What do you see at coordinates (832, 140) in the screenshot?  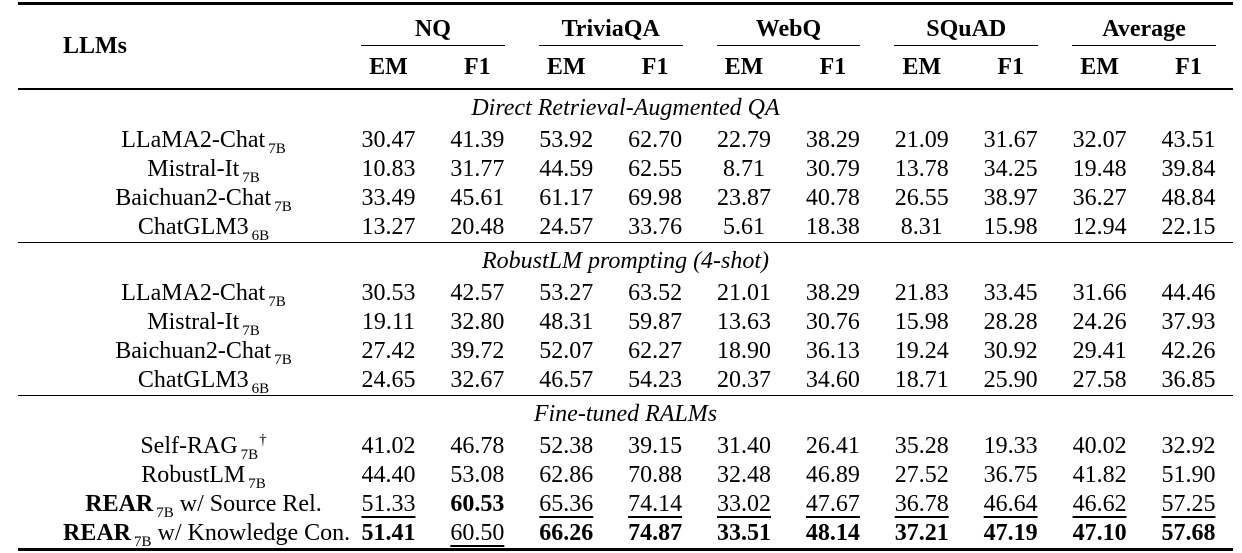 I see `metric-value-cell: 38.29` at bounding box center [832, 140].